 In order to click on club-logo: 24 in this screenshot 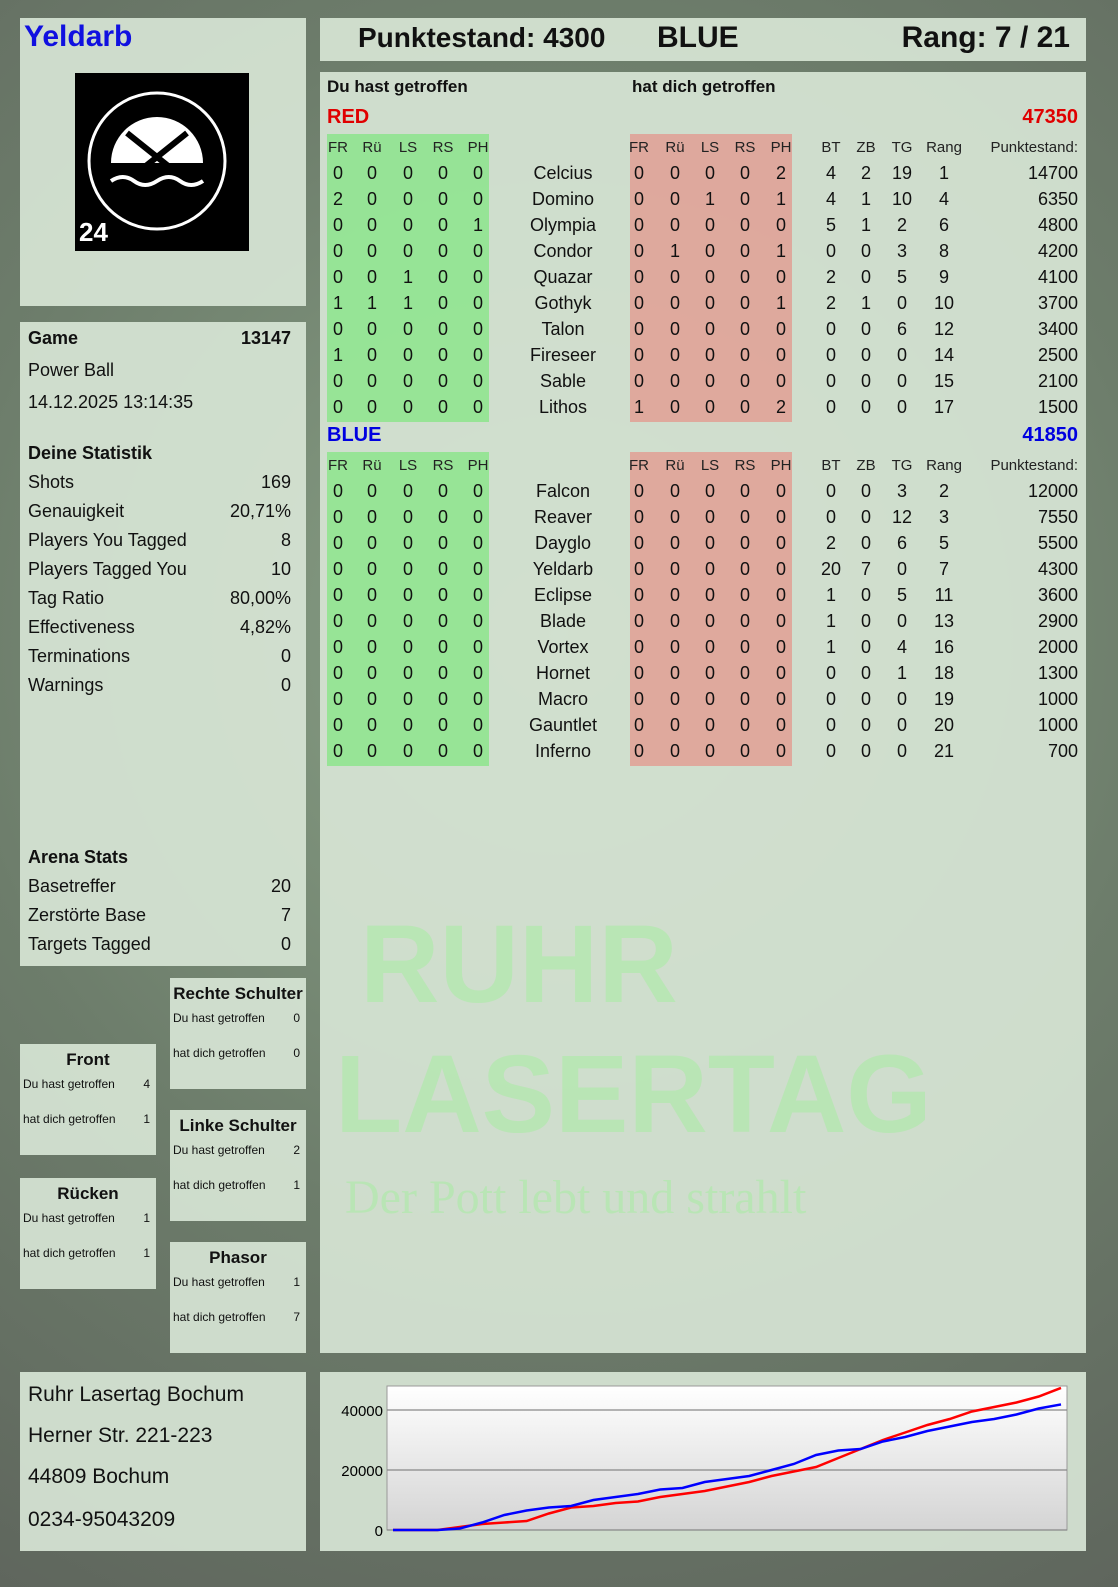, I will do `click(162, 162)`.